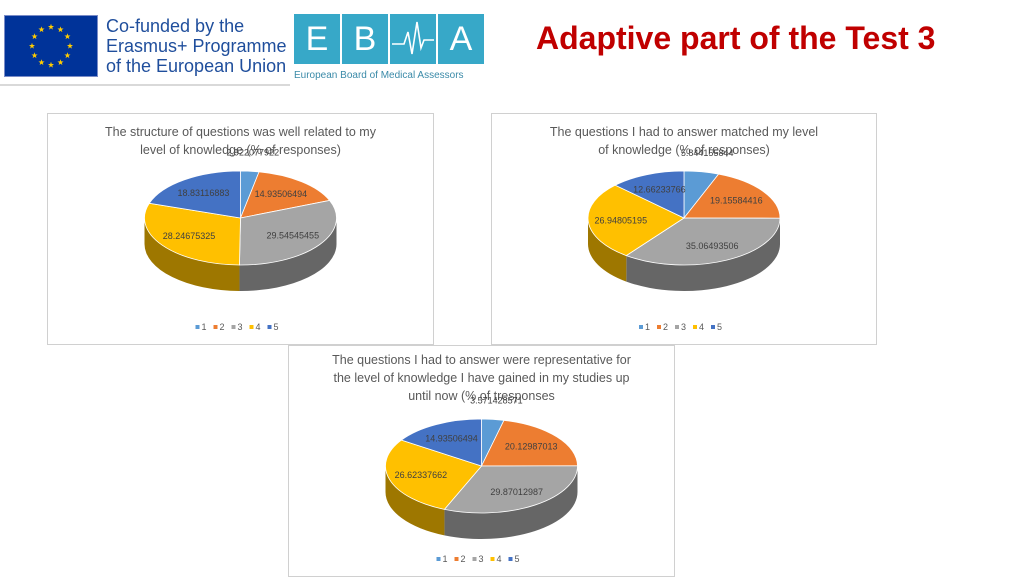 Image resolution: width=1024 pixels, height=577 pixels. What do you see at coordinates (421, 475) in the screenshot?
I see `data-label-4: 26.62337662` at bounding box center [421, 475].